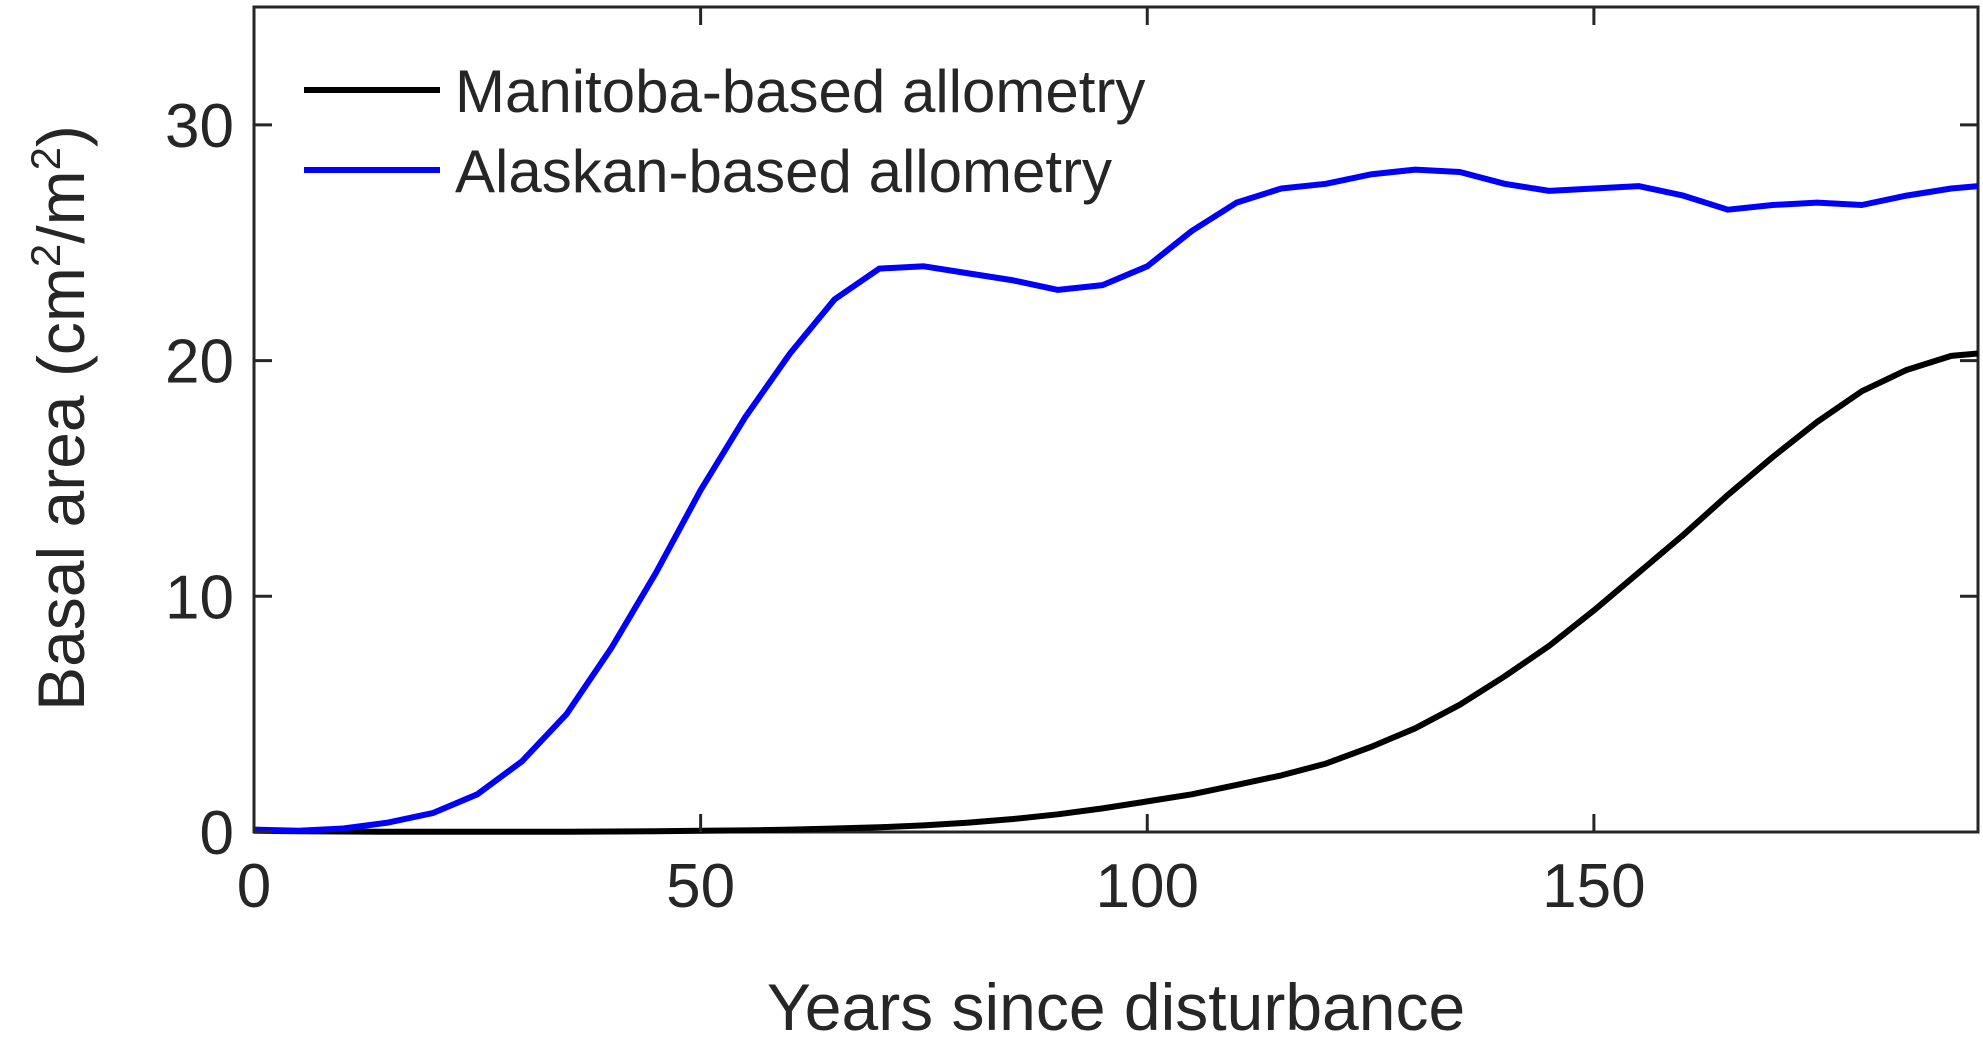  Describe the element at coordinates (1147, 886) in the screenshot. I see `x-tick-label: 100` at that location.